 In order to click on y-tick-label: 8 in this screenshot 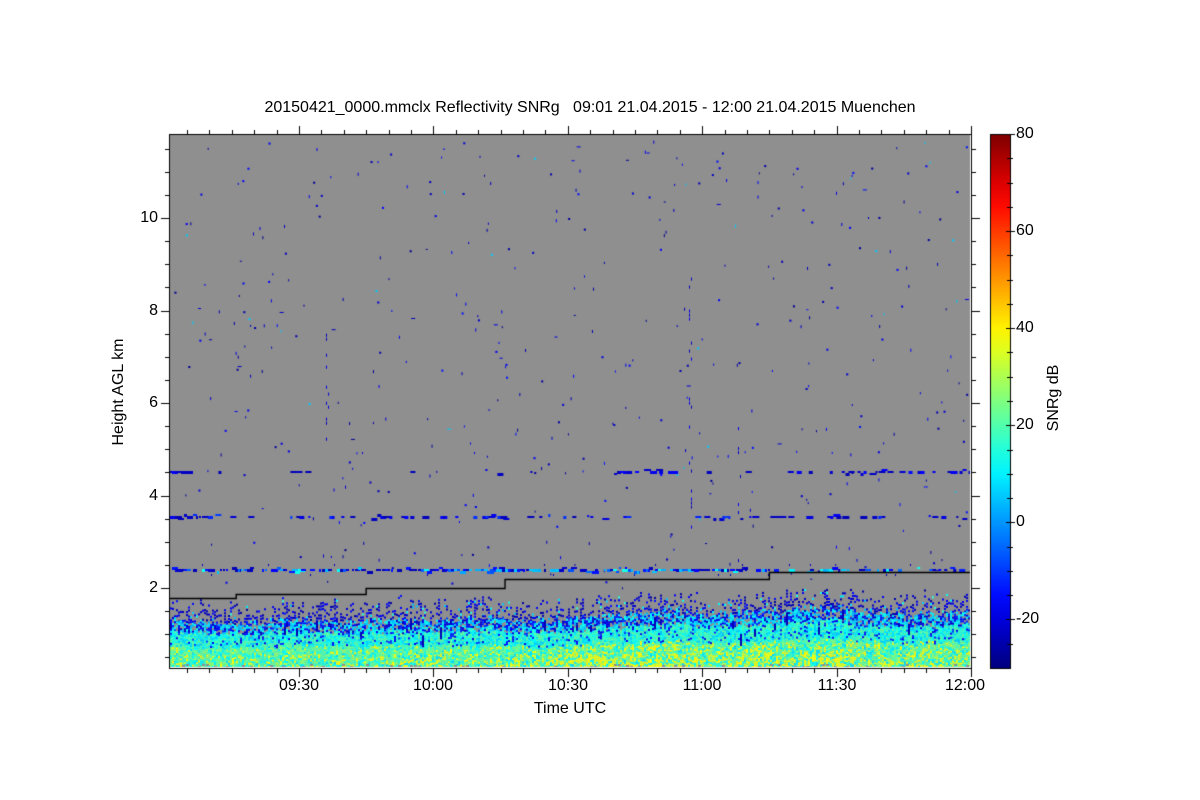, I will do `click(153, 310)`.